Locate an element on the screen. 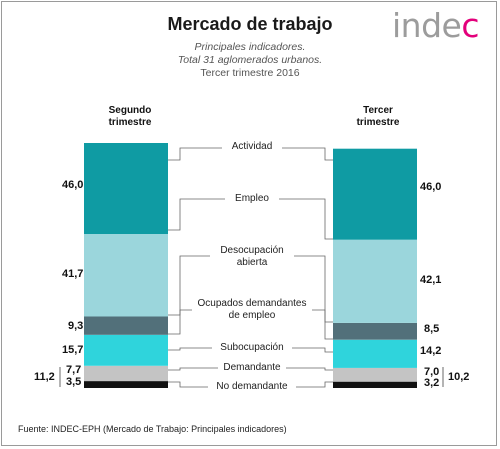 The image size is (500, 449). value-label-left-demandante: 7,7 is located at coordinates (74, 370).